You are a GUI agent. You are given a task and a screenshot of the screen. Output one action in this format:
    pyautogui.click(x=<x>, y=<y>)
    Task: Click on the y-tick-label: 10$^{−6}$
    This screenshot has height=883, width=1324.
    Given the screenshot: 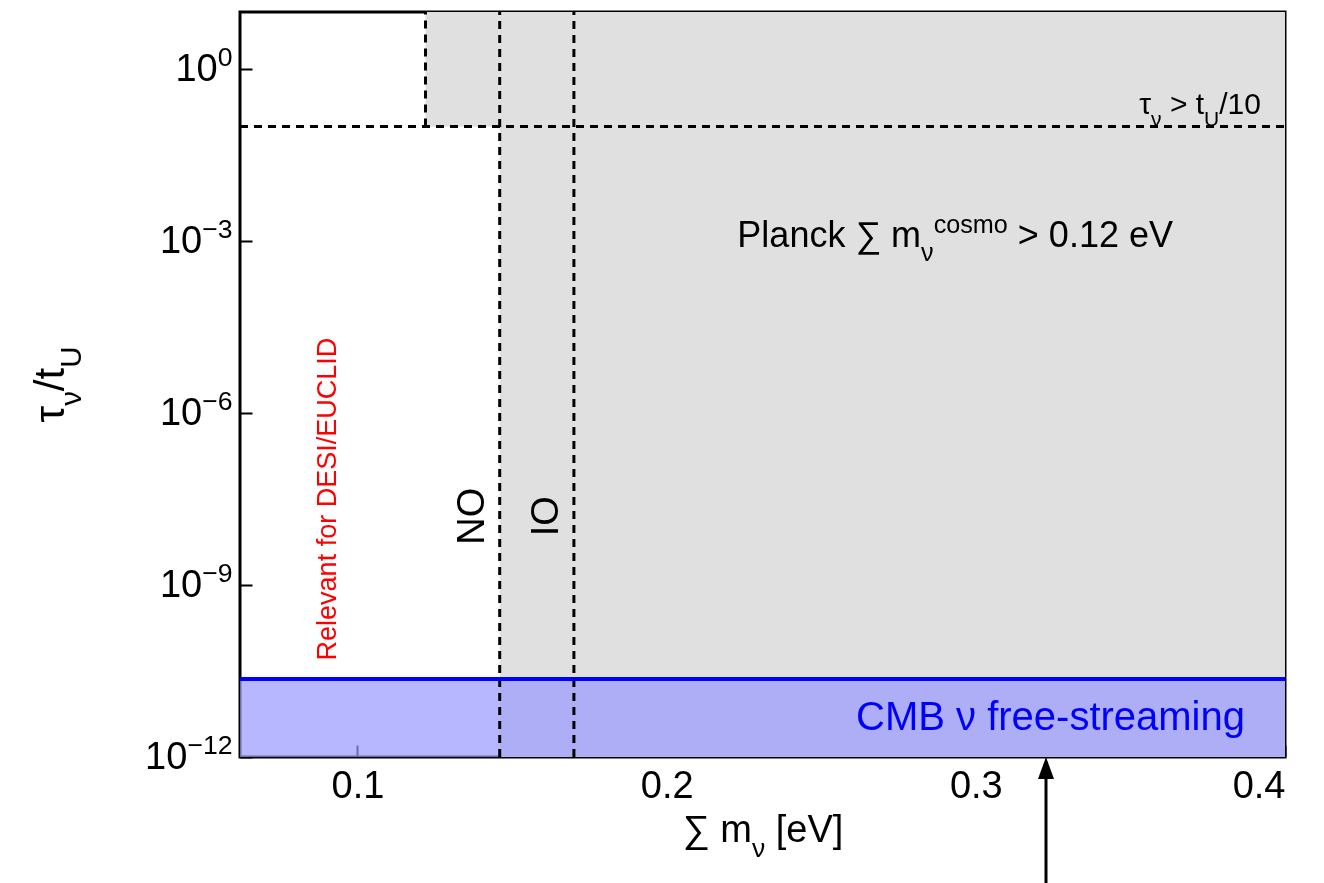 What is the action you would take?
    pyautogui.click(x=196, y=409)
    